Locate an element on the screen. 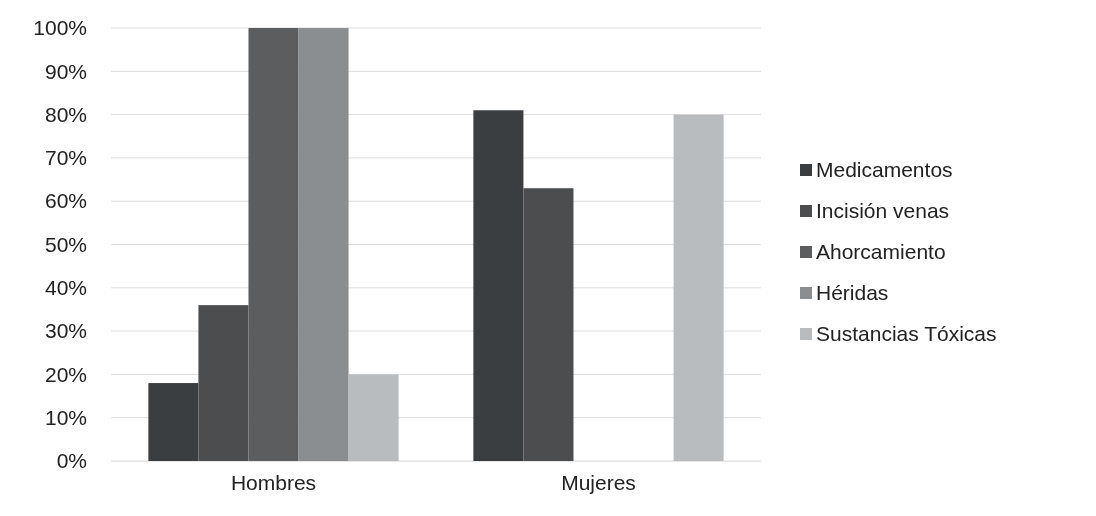 This screenshot has width=1096, height=516. legend-label: Héridas is located at coordinates (852, 293).